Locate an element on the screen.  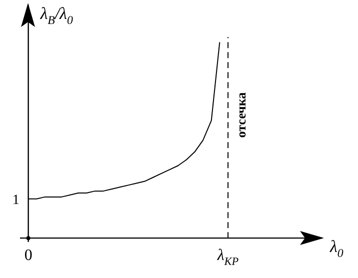
text: 1 is located at coordinates (16, 200).